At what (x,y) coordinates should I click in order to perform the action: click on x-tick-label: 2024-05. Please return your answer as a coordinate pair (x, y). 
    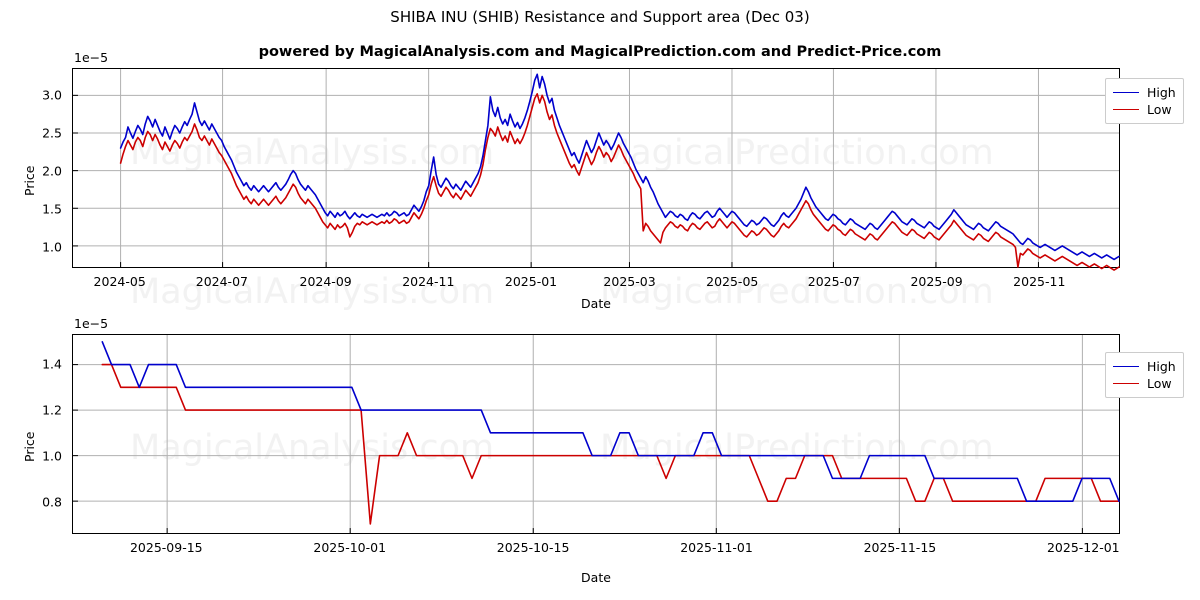
    Looking at the image, I should click on (119, 281).